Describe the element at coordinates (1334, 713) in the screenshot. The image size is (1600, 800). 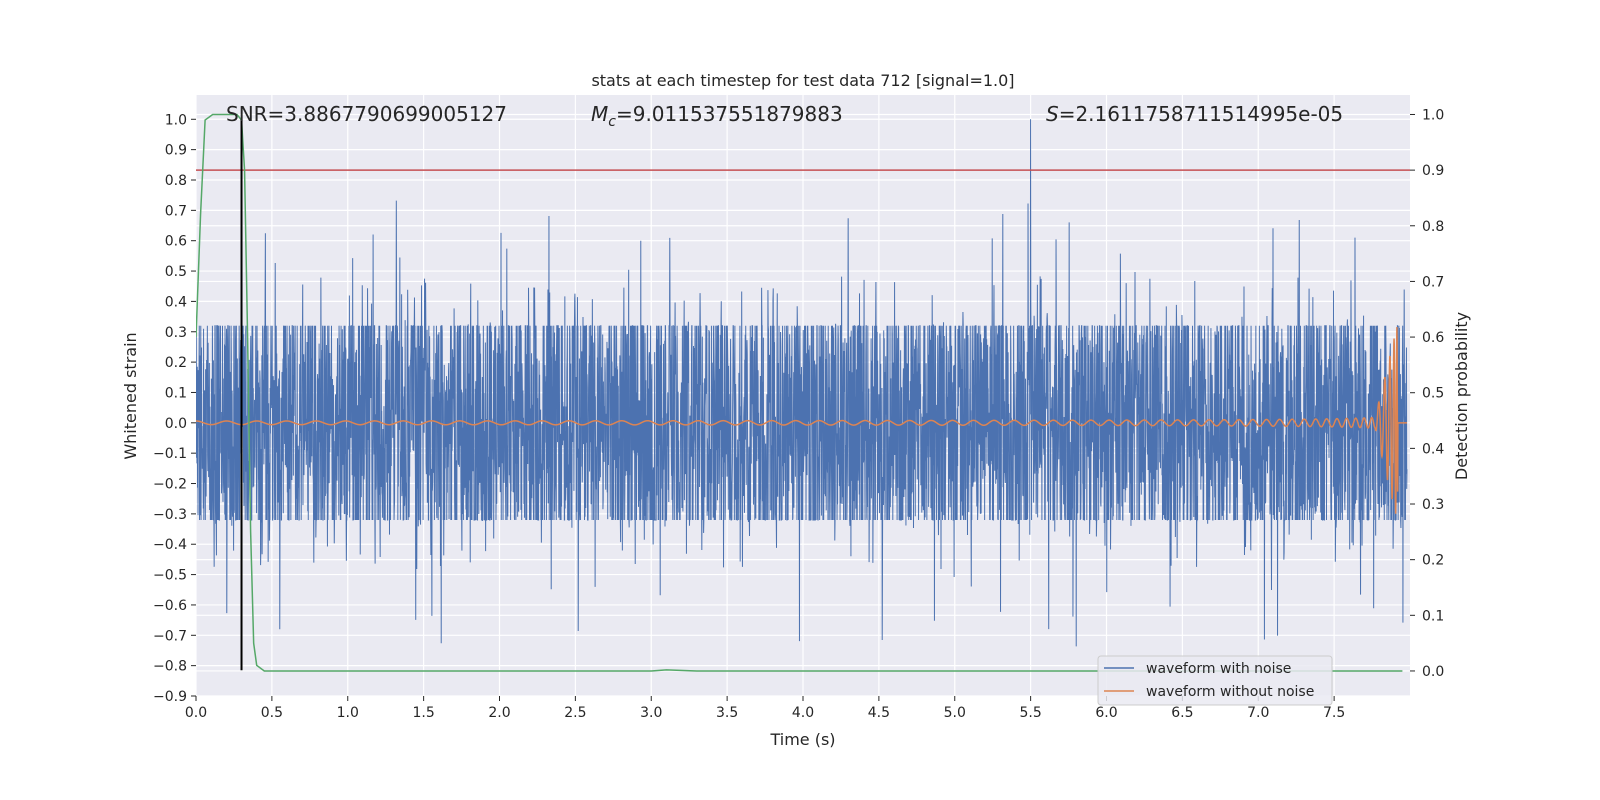
I see `x-tick-label: 7.5` at that location.